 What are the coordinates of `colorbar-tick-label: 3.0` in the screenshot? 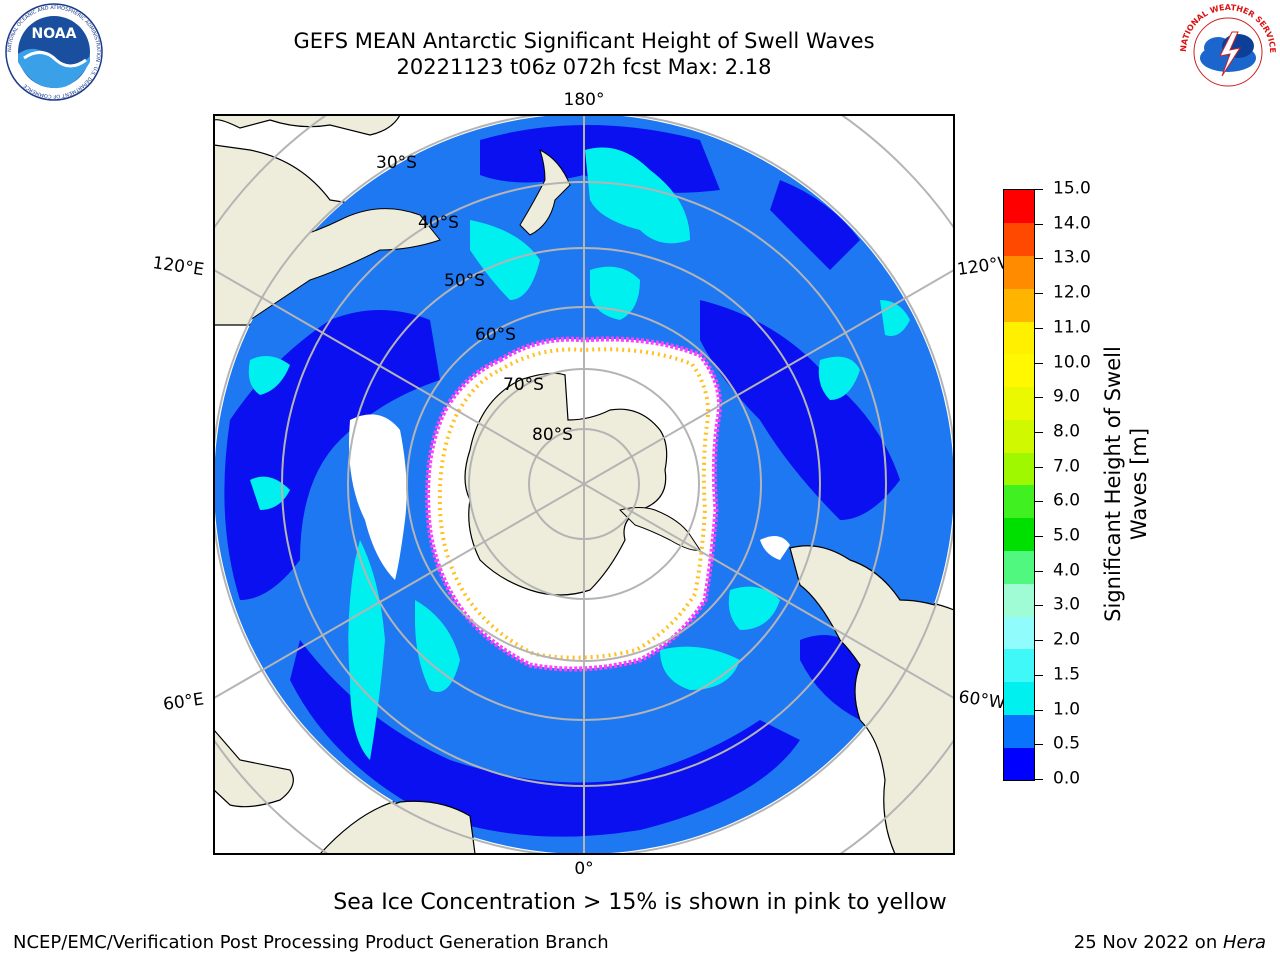 It's located at (1067, 604).